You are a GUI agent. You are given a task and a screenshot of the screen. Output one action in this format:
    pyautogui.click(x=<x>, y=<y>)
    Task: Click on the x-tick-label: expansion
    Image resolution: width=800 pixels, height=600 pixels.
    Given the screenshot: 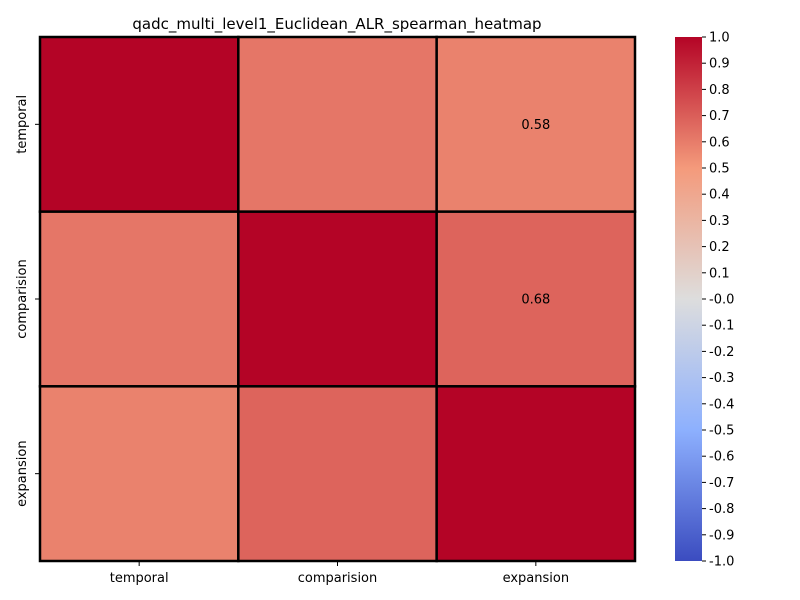 What is the action you would take?
    pyautogui.click(x=536, y=578)
    